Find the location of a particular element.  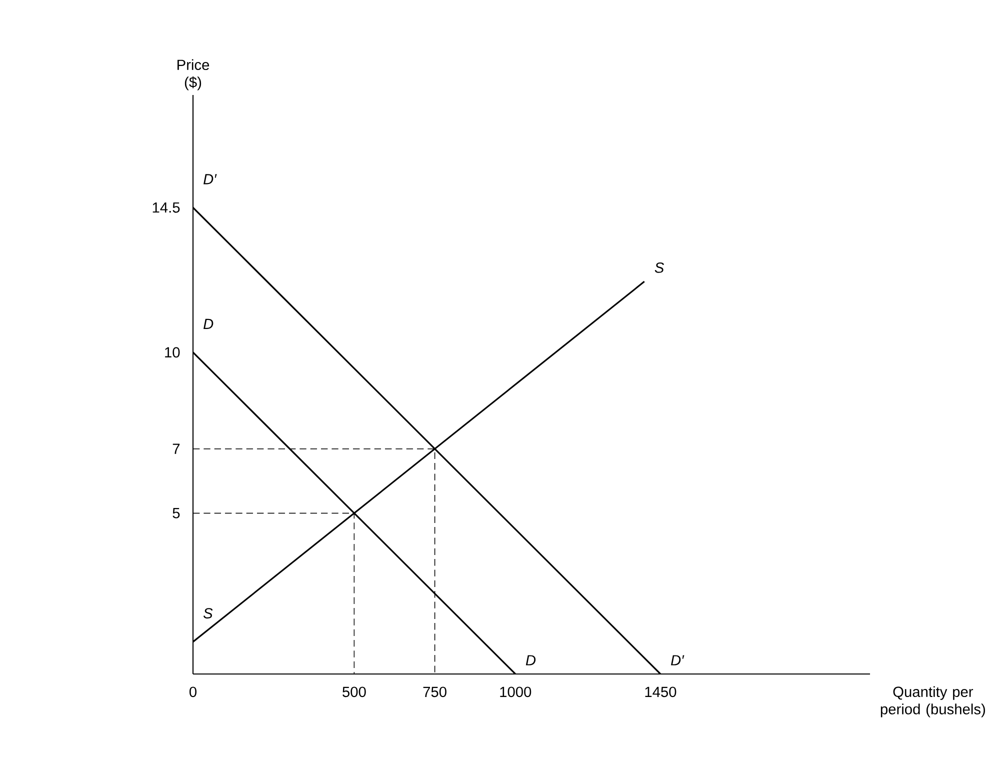

x-tick-label: 1450 is located at coordinates (660, 692).